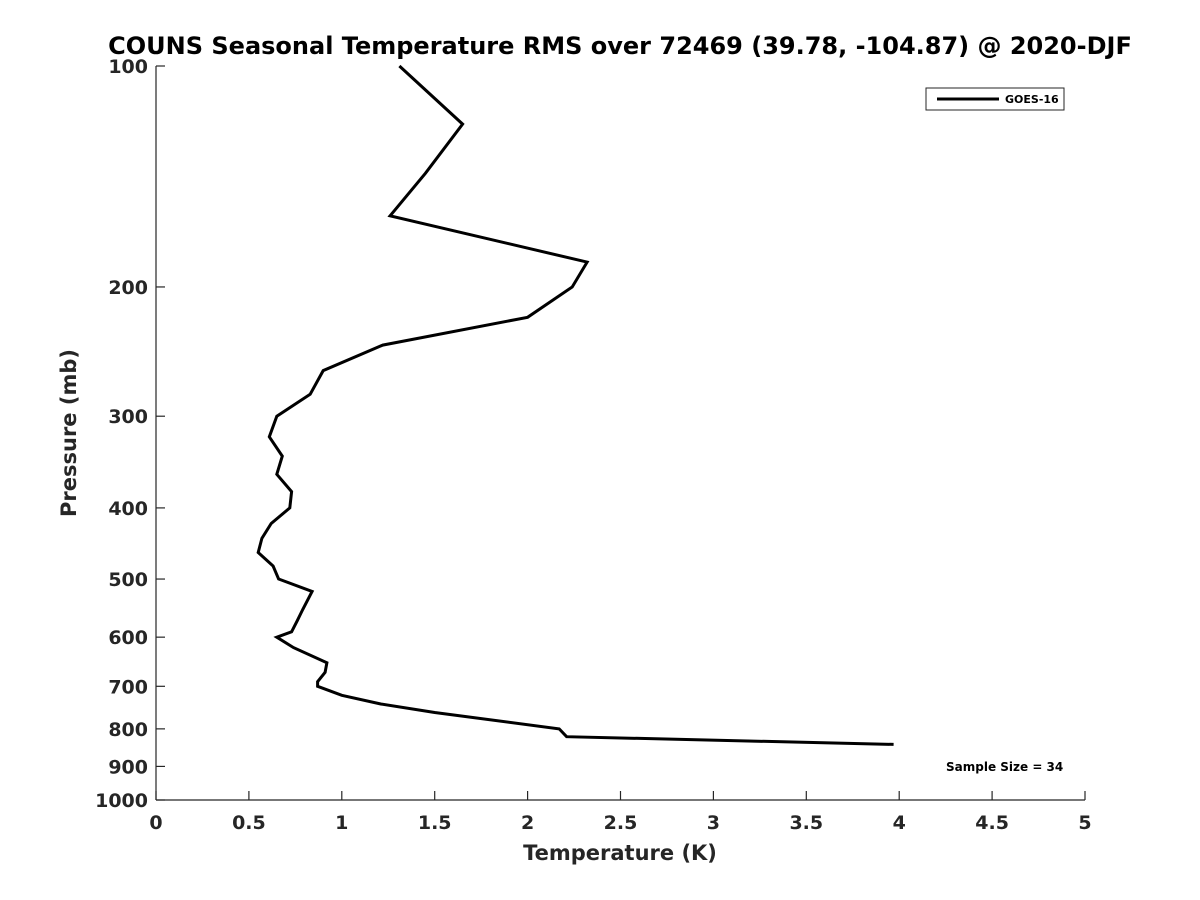 Image resolution: width=1200 pixels, height=900 pixels. I want to click on x-tick-label-10: 5, so click(1084, 823).